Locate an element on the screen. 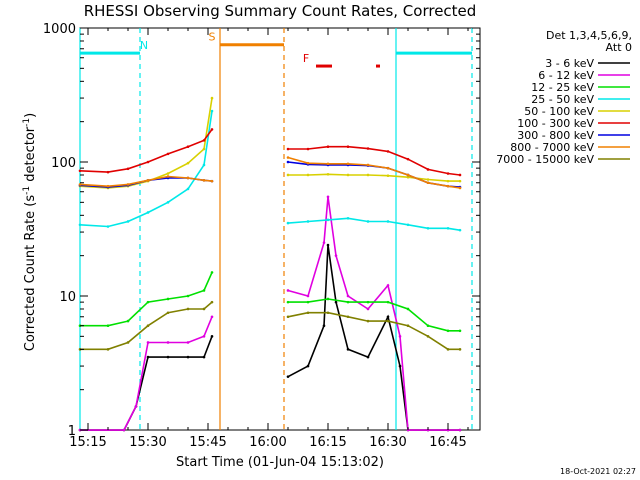  legend-label: 800 - 7000 keV is located at coordinates (552, 147).